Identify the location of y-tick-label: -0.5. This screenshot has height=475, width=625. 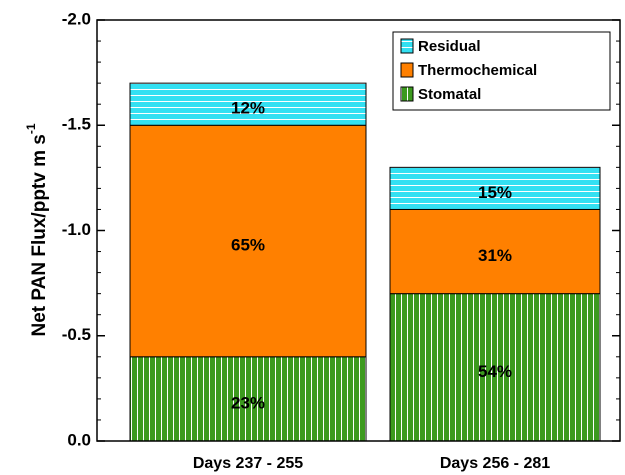
(76, 334).